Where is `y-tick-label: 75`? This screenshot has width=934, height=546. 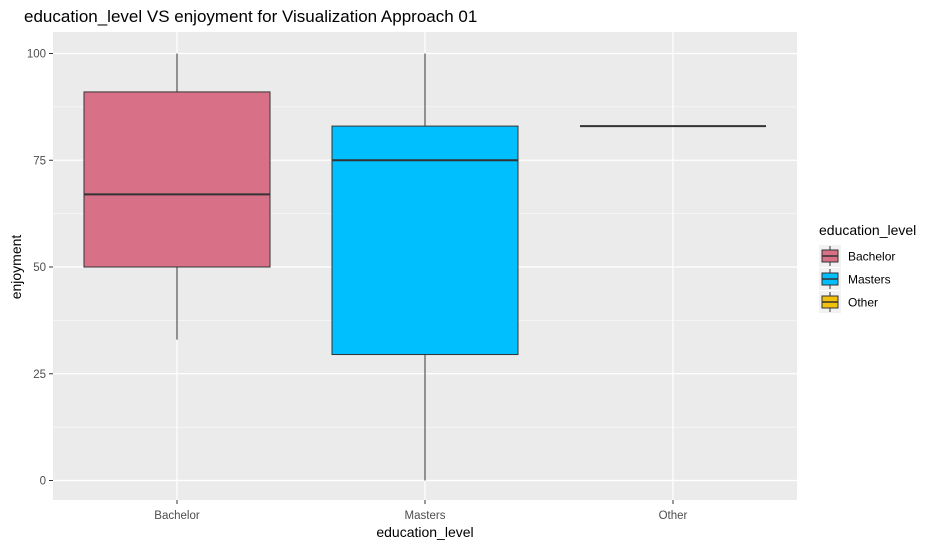
y-tick-label: 75 is located at coordinates (39, 161).